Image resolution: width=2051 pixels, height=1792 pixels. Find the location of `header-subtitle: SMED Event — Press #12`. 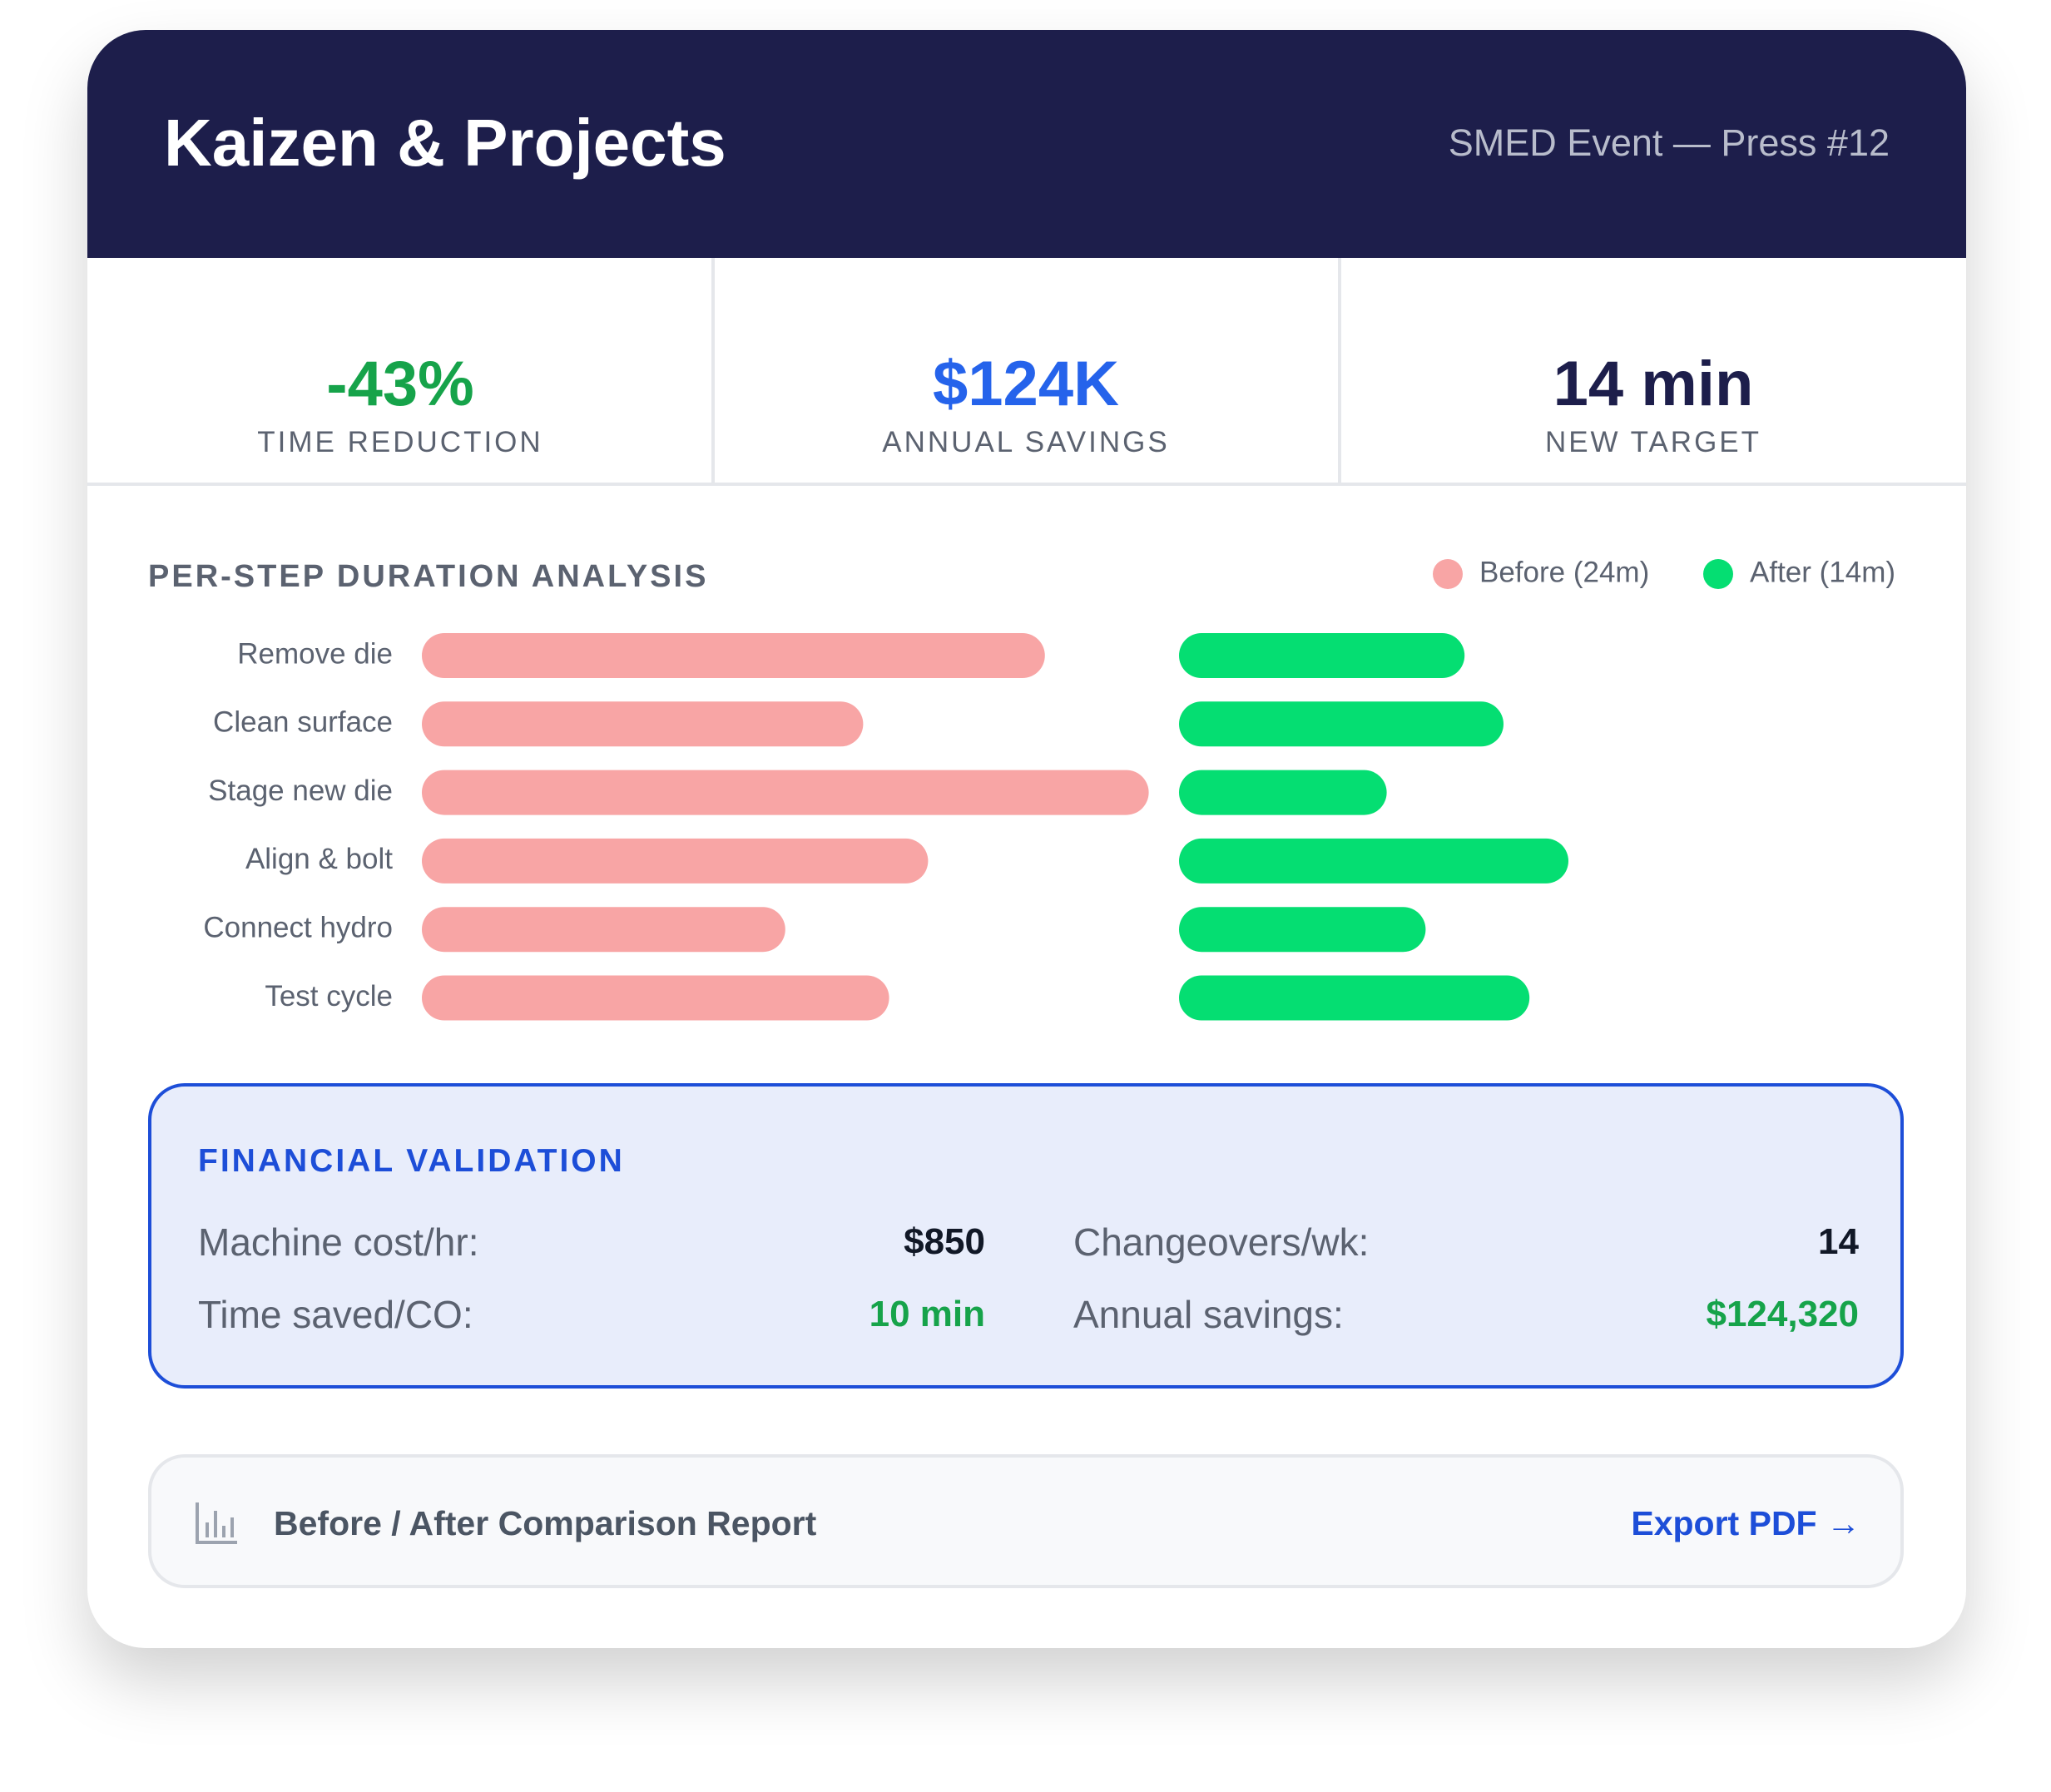

header-subtitle: SMED Event — Press #12 is located at coordinates (1669, 142).